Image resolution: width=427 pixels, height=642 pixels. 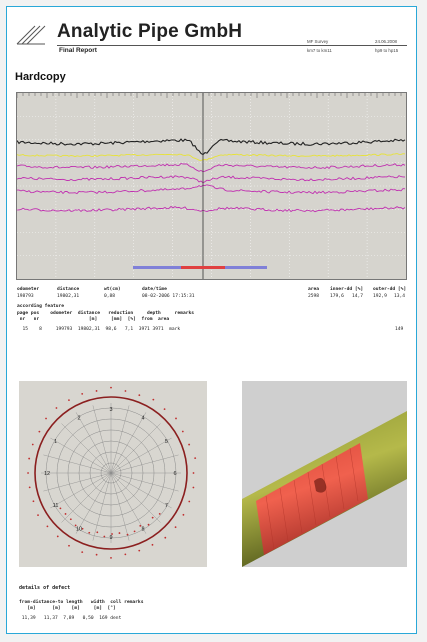 What do you see at coordinates (55, 442) in the screenshot?
I see `clock-label: 1` at bounding box center [55, 442].